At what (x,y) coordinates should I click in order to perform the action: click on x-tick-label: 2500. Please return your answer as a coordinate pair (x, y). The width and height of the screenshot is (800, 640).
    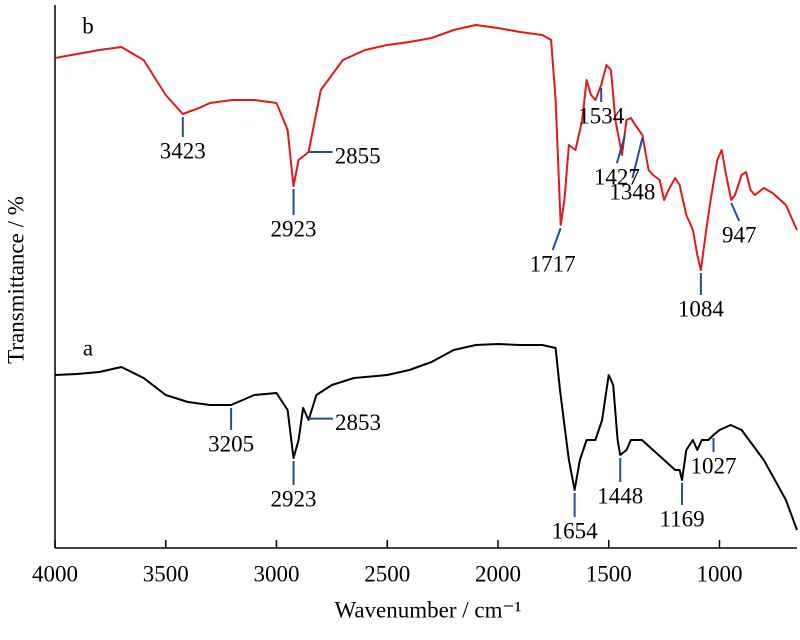
    Looking at the image, I should click on (387, 573).